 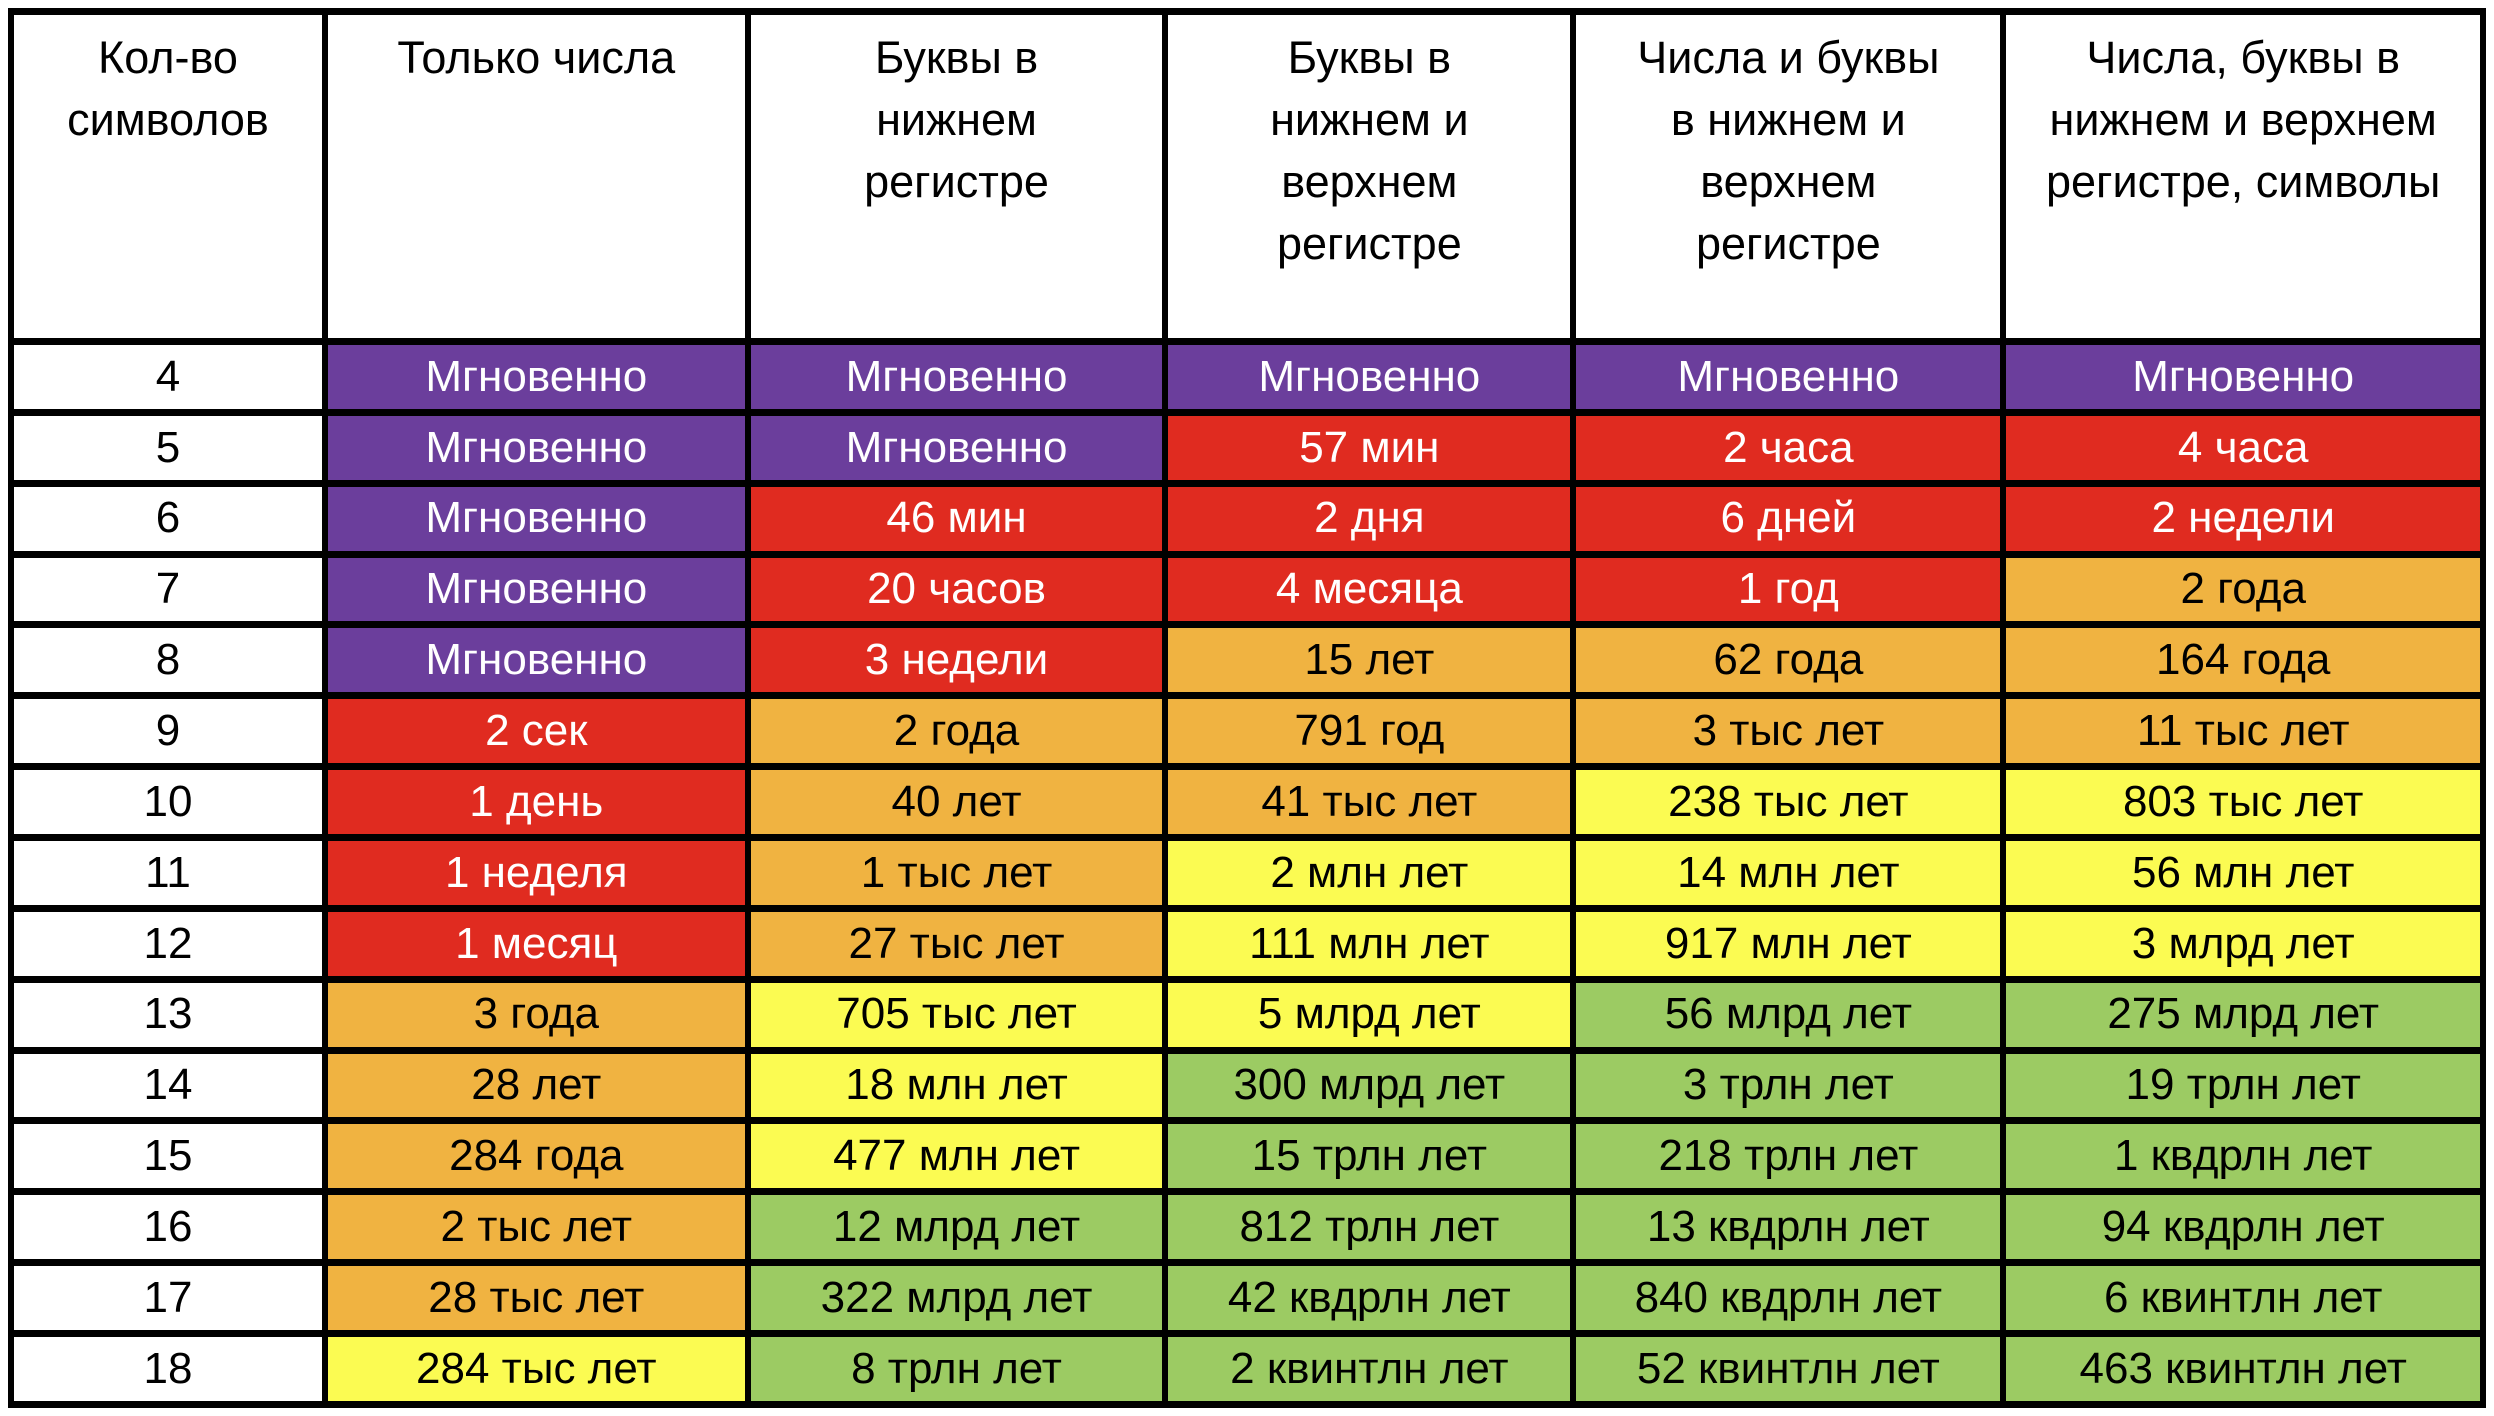 I want to click on crack-time-cell: 917 млн лет, so click(x=1788, y=943).